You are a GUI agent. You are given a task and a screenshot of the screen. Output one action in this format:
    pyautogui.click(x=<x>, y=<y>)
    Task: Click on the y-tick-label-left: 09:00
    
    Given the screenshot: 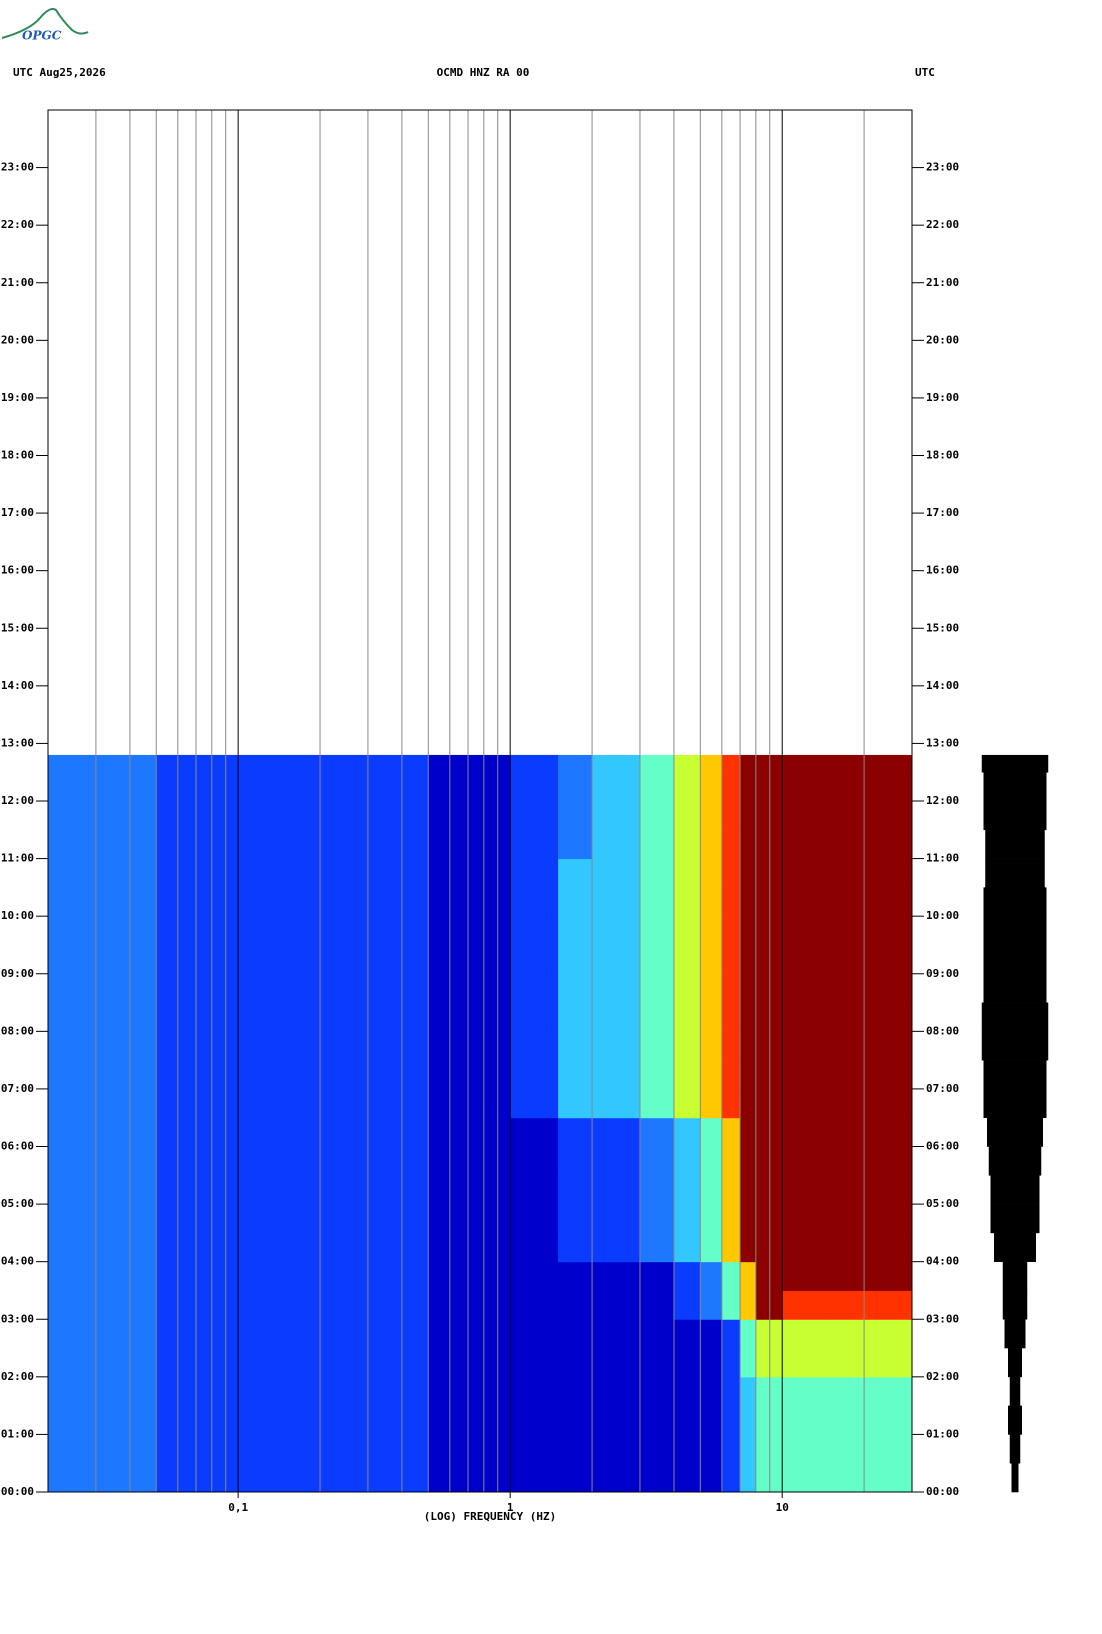 What is the action you would take?
    pyautogui.click(x=17, y=973)
    